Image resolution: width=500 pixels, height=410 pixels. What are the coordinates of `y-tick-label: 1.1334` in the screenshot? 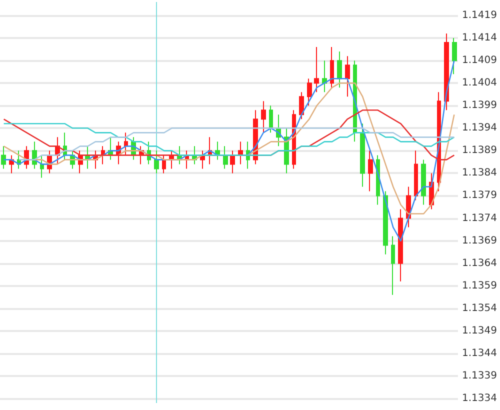 It's located at (480, 398).